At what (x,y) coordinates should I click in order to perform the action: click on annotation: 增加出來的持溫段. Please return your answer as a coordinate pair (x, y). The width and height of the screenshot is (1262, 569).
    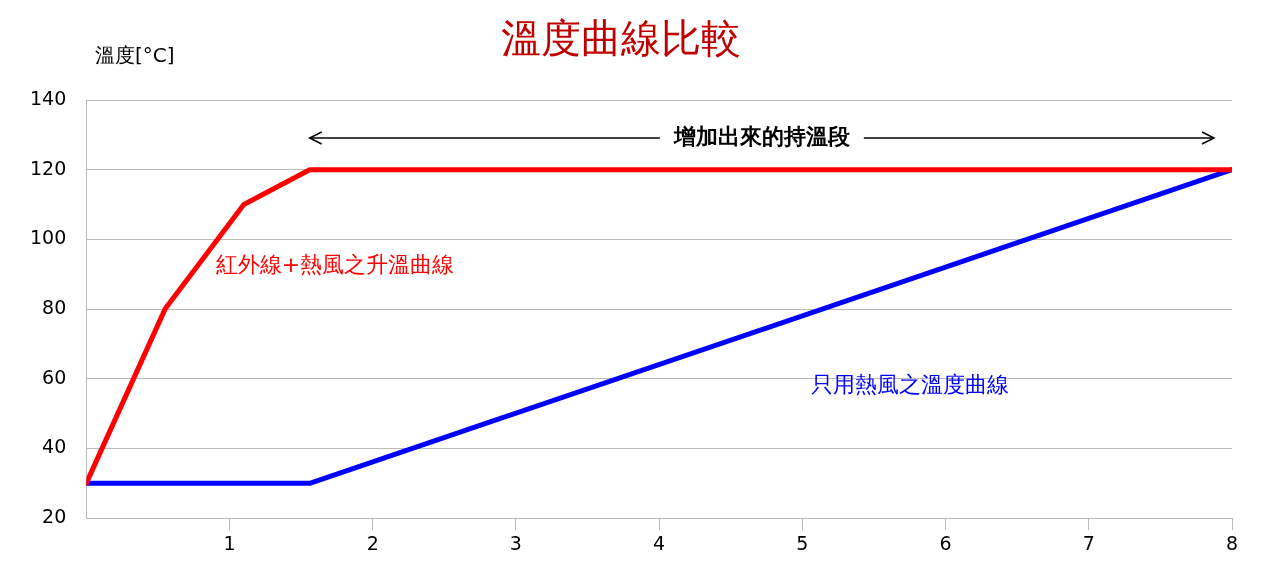
    Looking at the image, I should click on (761, 136).